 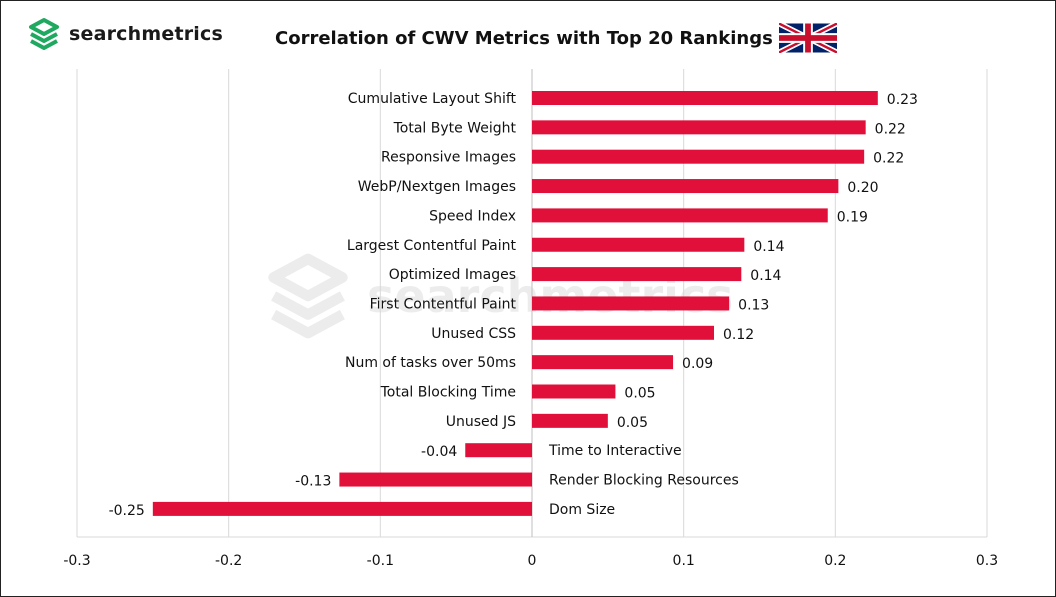 What do you see at coordinates (439, 452) in the screenshot?
I see `data-label: -0.04` at bounding box center [439, 452].